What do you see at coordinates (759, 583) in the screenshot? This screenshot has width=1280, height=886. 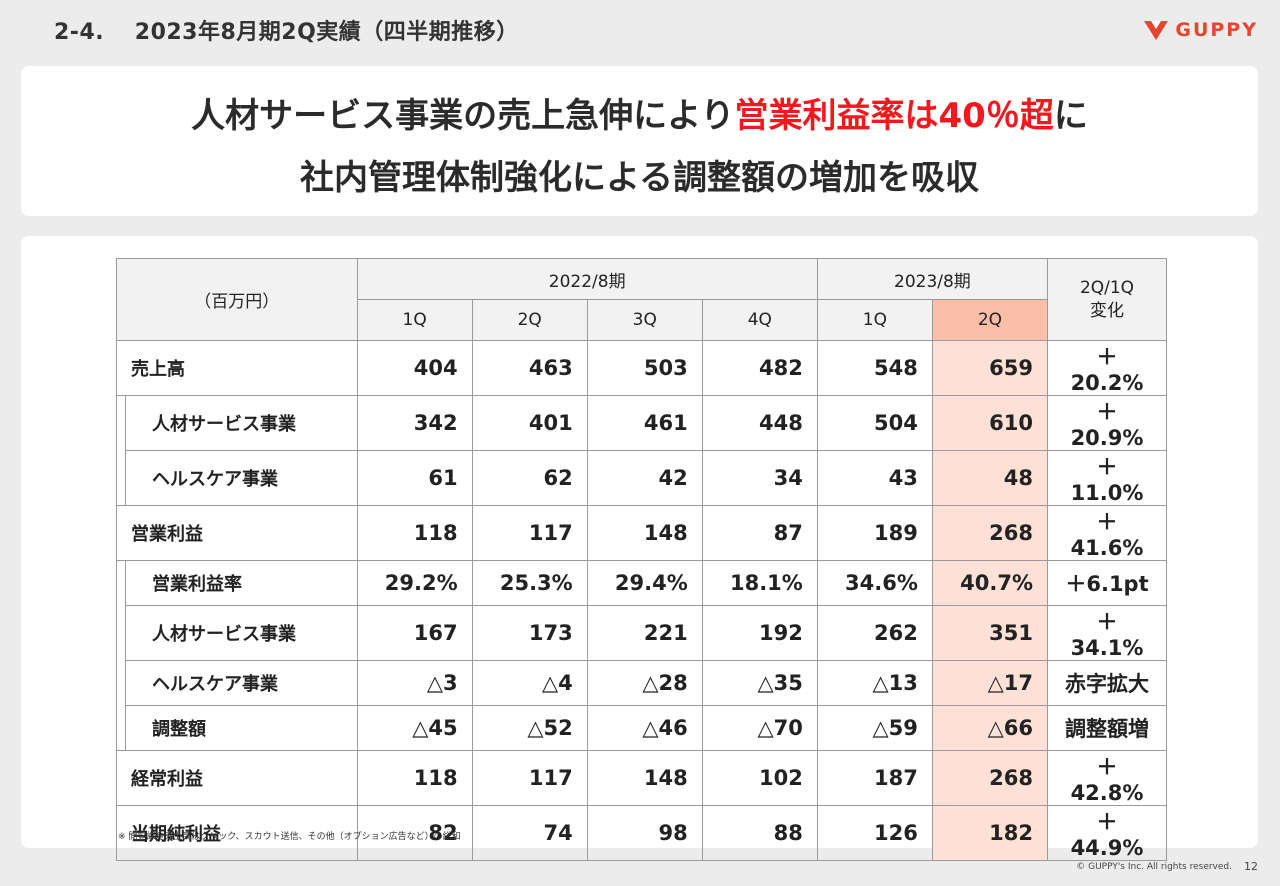 I see `value-cell: 18.1%` at bounding box center [759, 583].